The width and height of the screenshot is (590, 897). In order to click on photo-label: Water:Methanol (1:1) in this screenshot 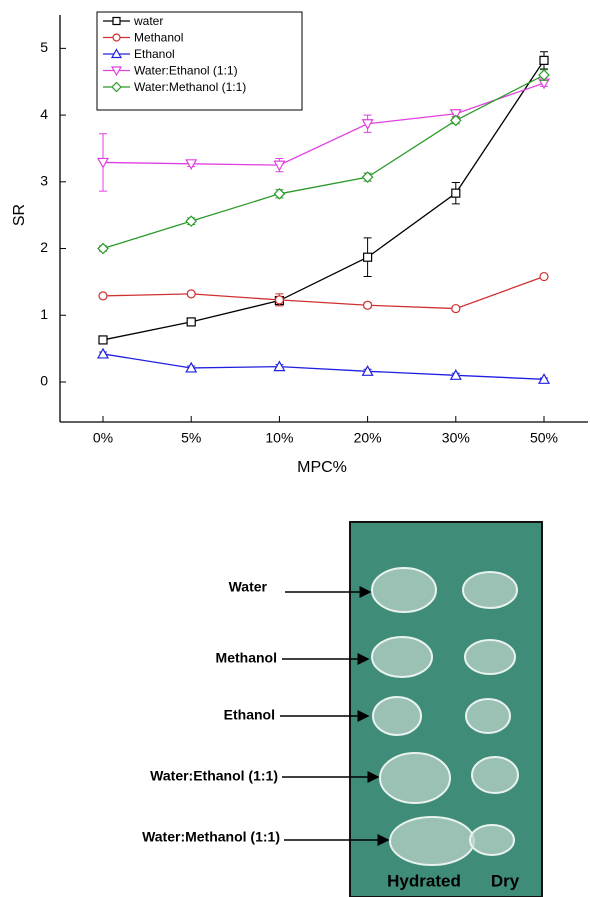, I will do `click(211, 837)`.